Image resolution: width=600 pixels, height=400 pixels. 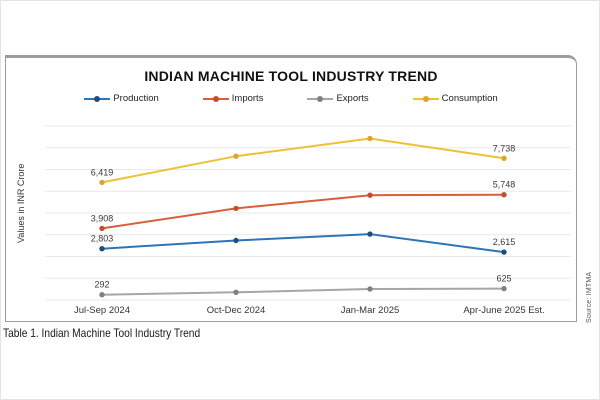 I want to click on data-point-label: 2,803, so click(x=102, y=239).